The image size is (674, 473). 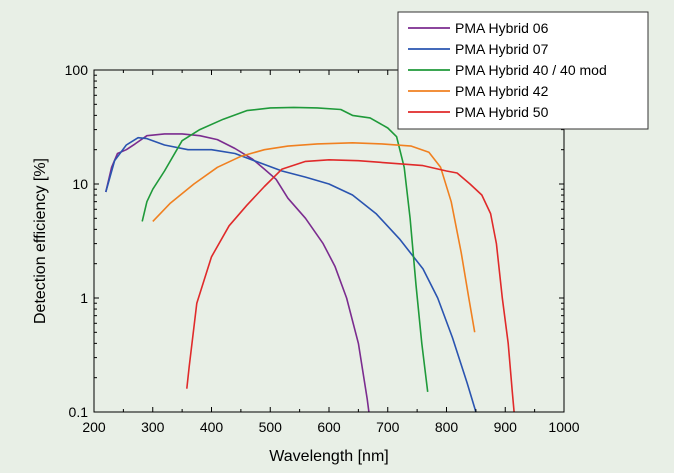 What do you see at coordinates (328, 456) in the screenshot?
I see `x-axis-label: Wavelength [nm]` at bounding box center [328, 456].